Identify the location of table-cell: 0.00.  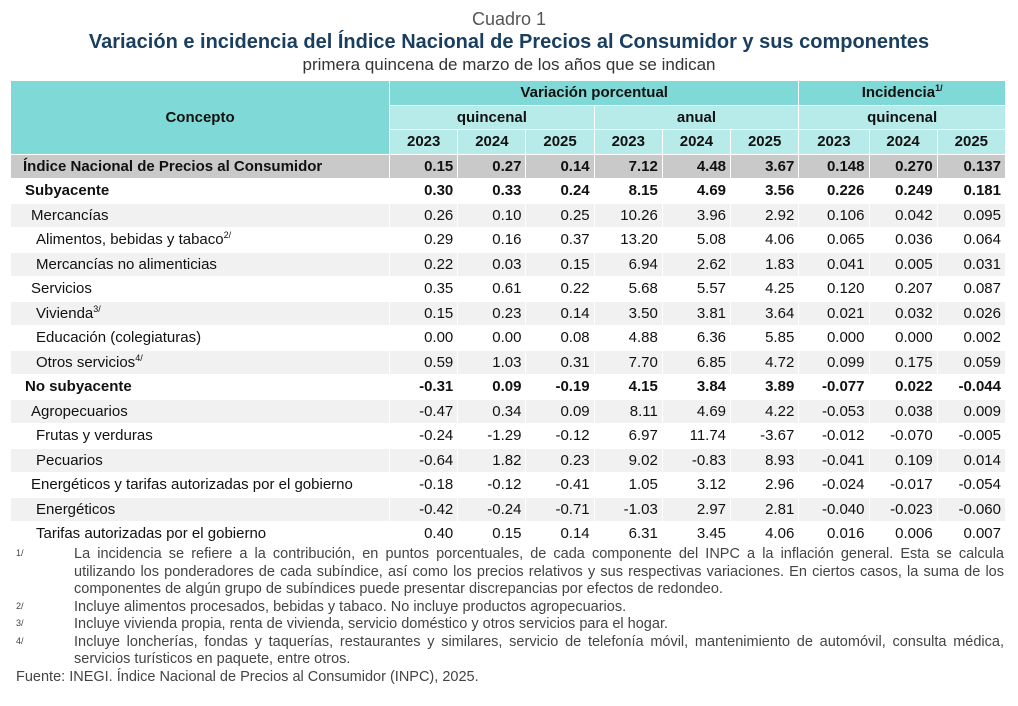
(424, 338).